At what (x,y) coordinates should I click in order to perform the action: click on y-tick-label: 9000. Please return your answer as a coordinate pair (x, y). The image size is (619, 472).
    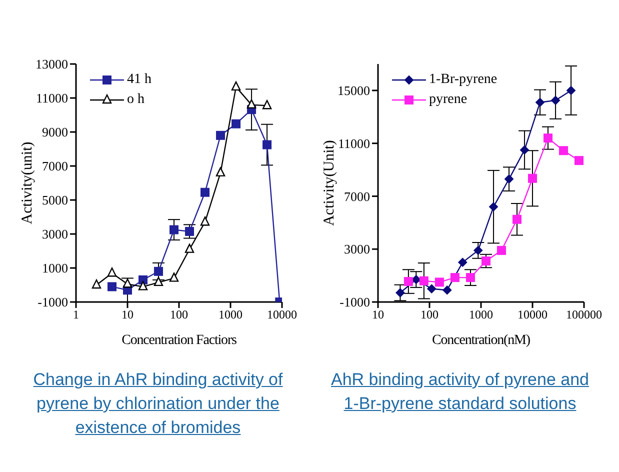
    Looking at the image, I should click on (55, 132).